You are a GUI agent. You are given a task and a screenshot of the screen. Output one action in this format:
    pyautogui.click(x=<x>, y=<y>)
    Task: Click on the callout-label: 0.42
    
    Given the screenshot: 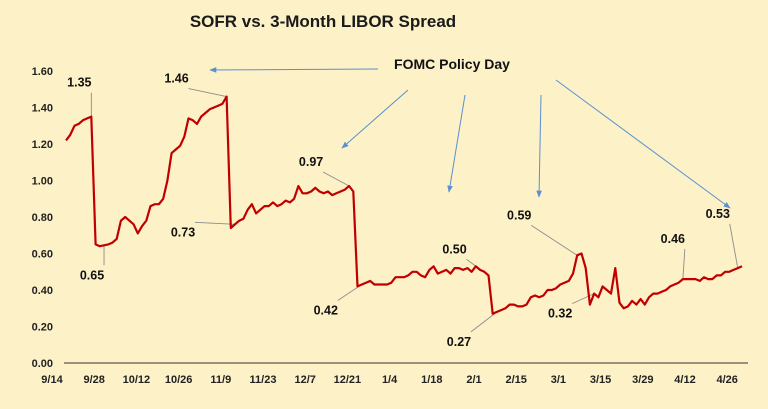 What is the action you would take?
    pyautogui.click(x=326, y=311)
    